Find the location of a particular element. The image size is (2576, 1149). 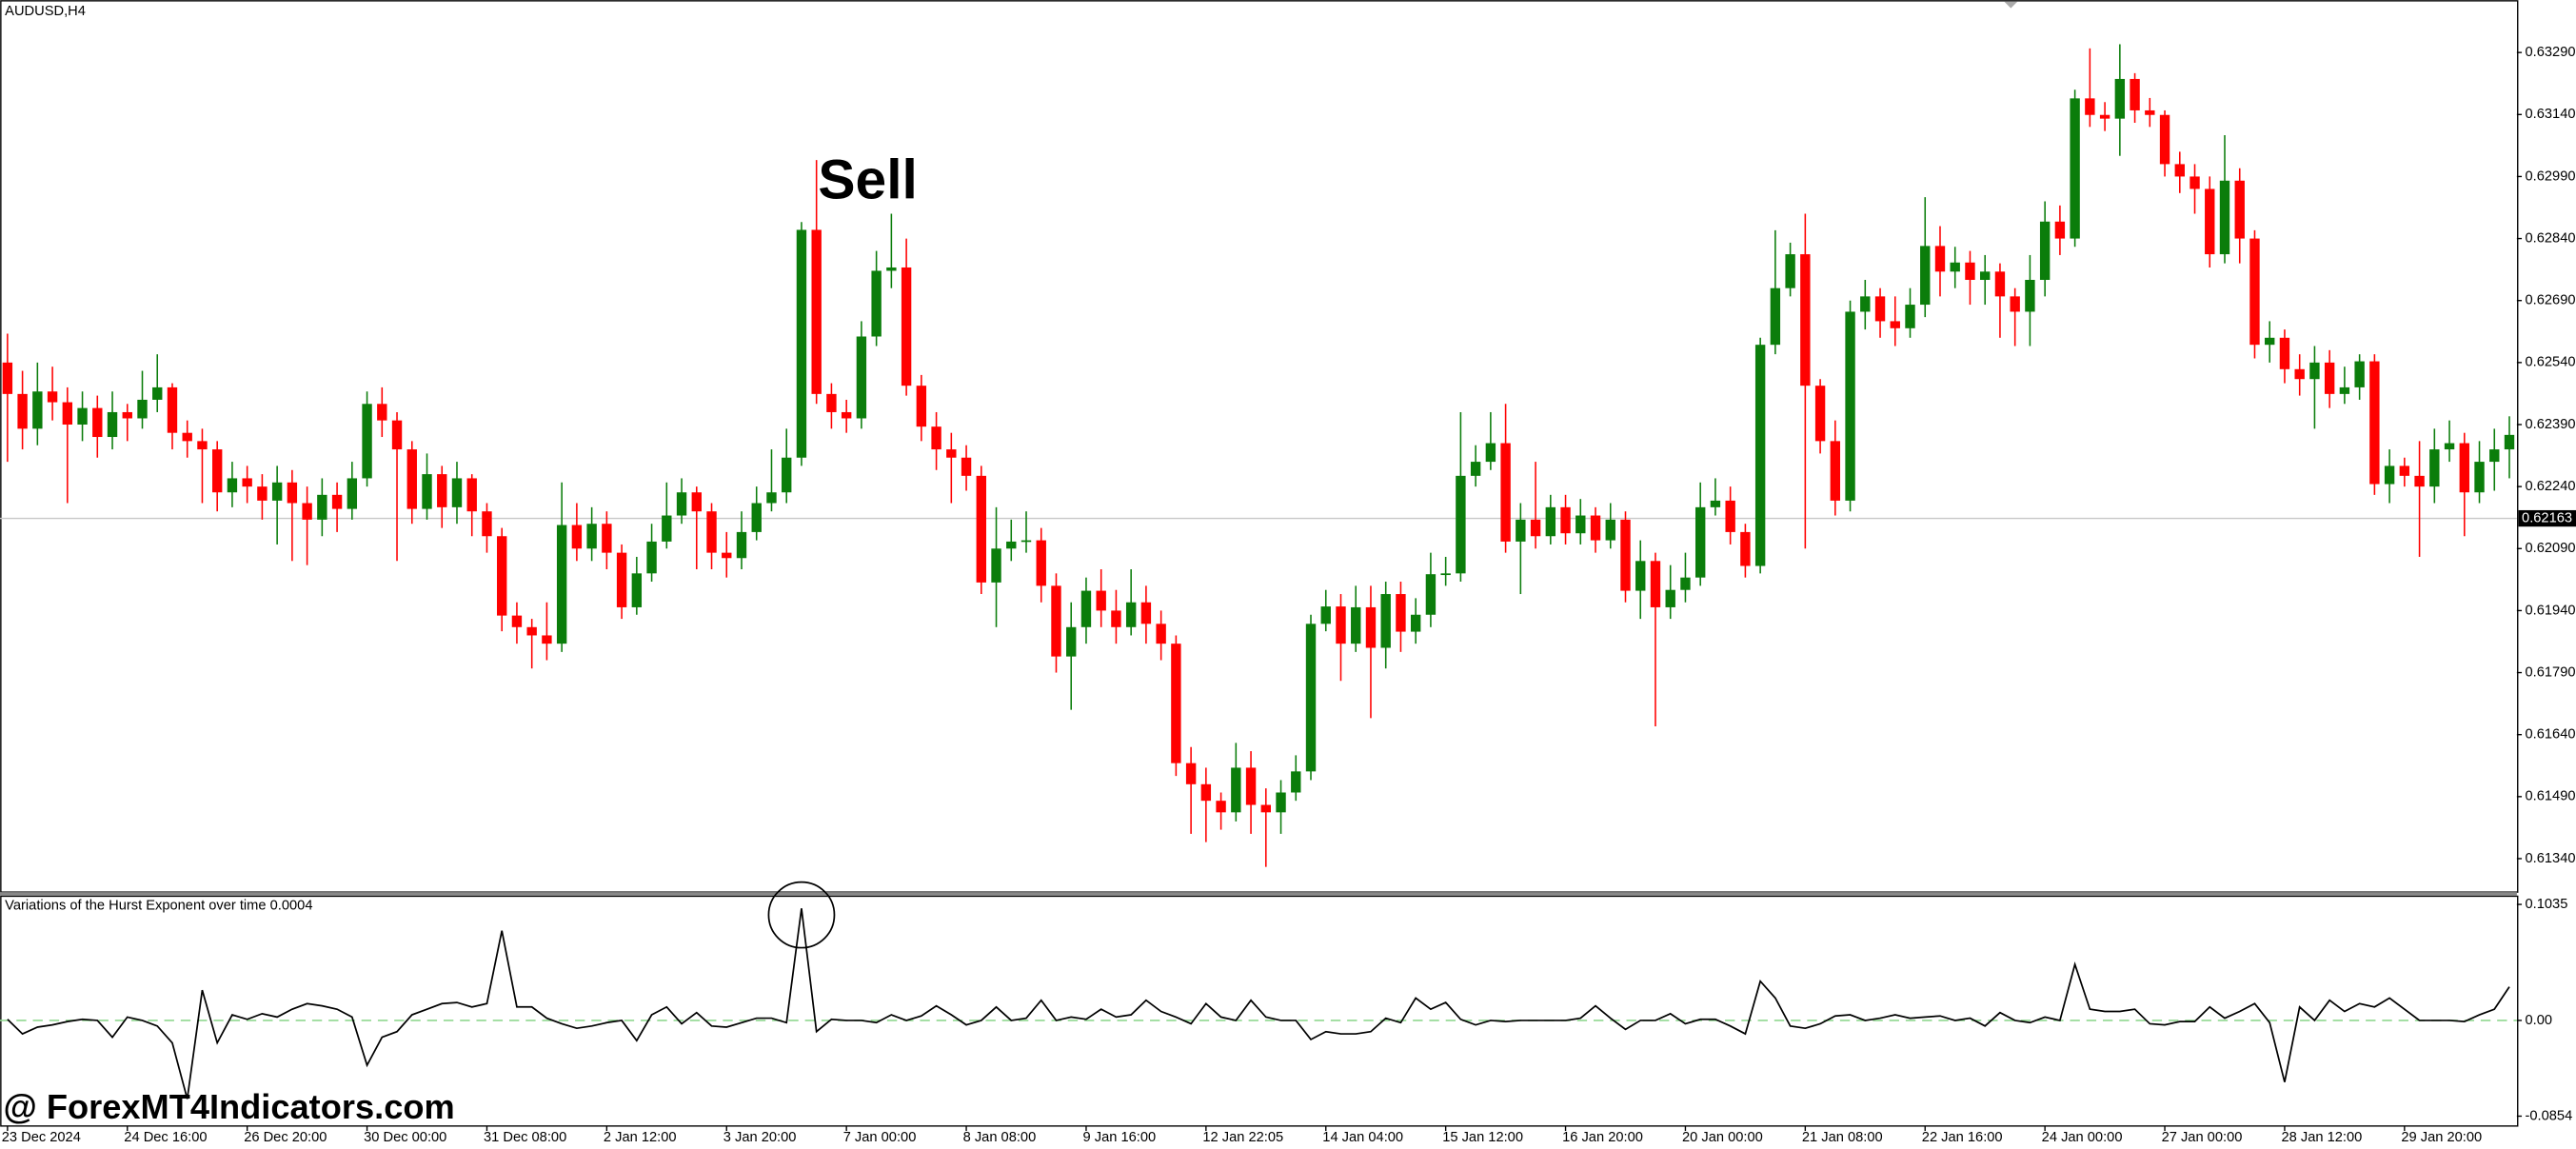

y-tick-label: 0.61940 is located at coordinates (2551, 611).